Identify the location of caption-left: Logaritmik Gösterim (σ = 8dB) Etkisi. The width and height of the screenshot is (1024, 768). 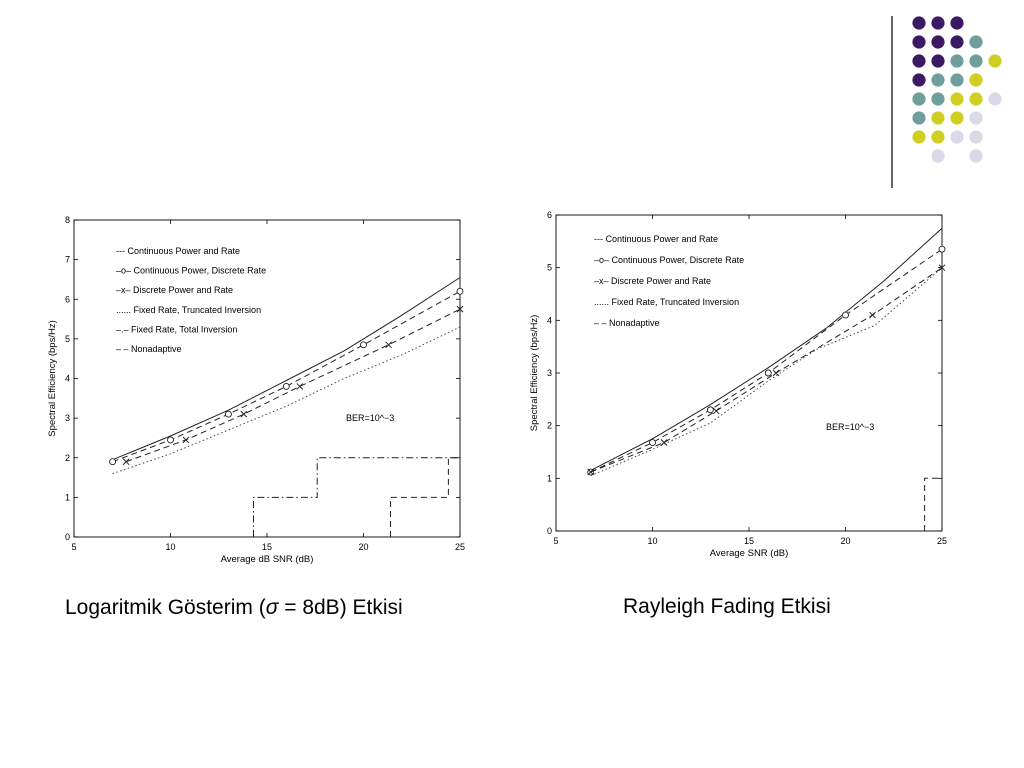
(234, 608).